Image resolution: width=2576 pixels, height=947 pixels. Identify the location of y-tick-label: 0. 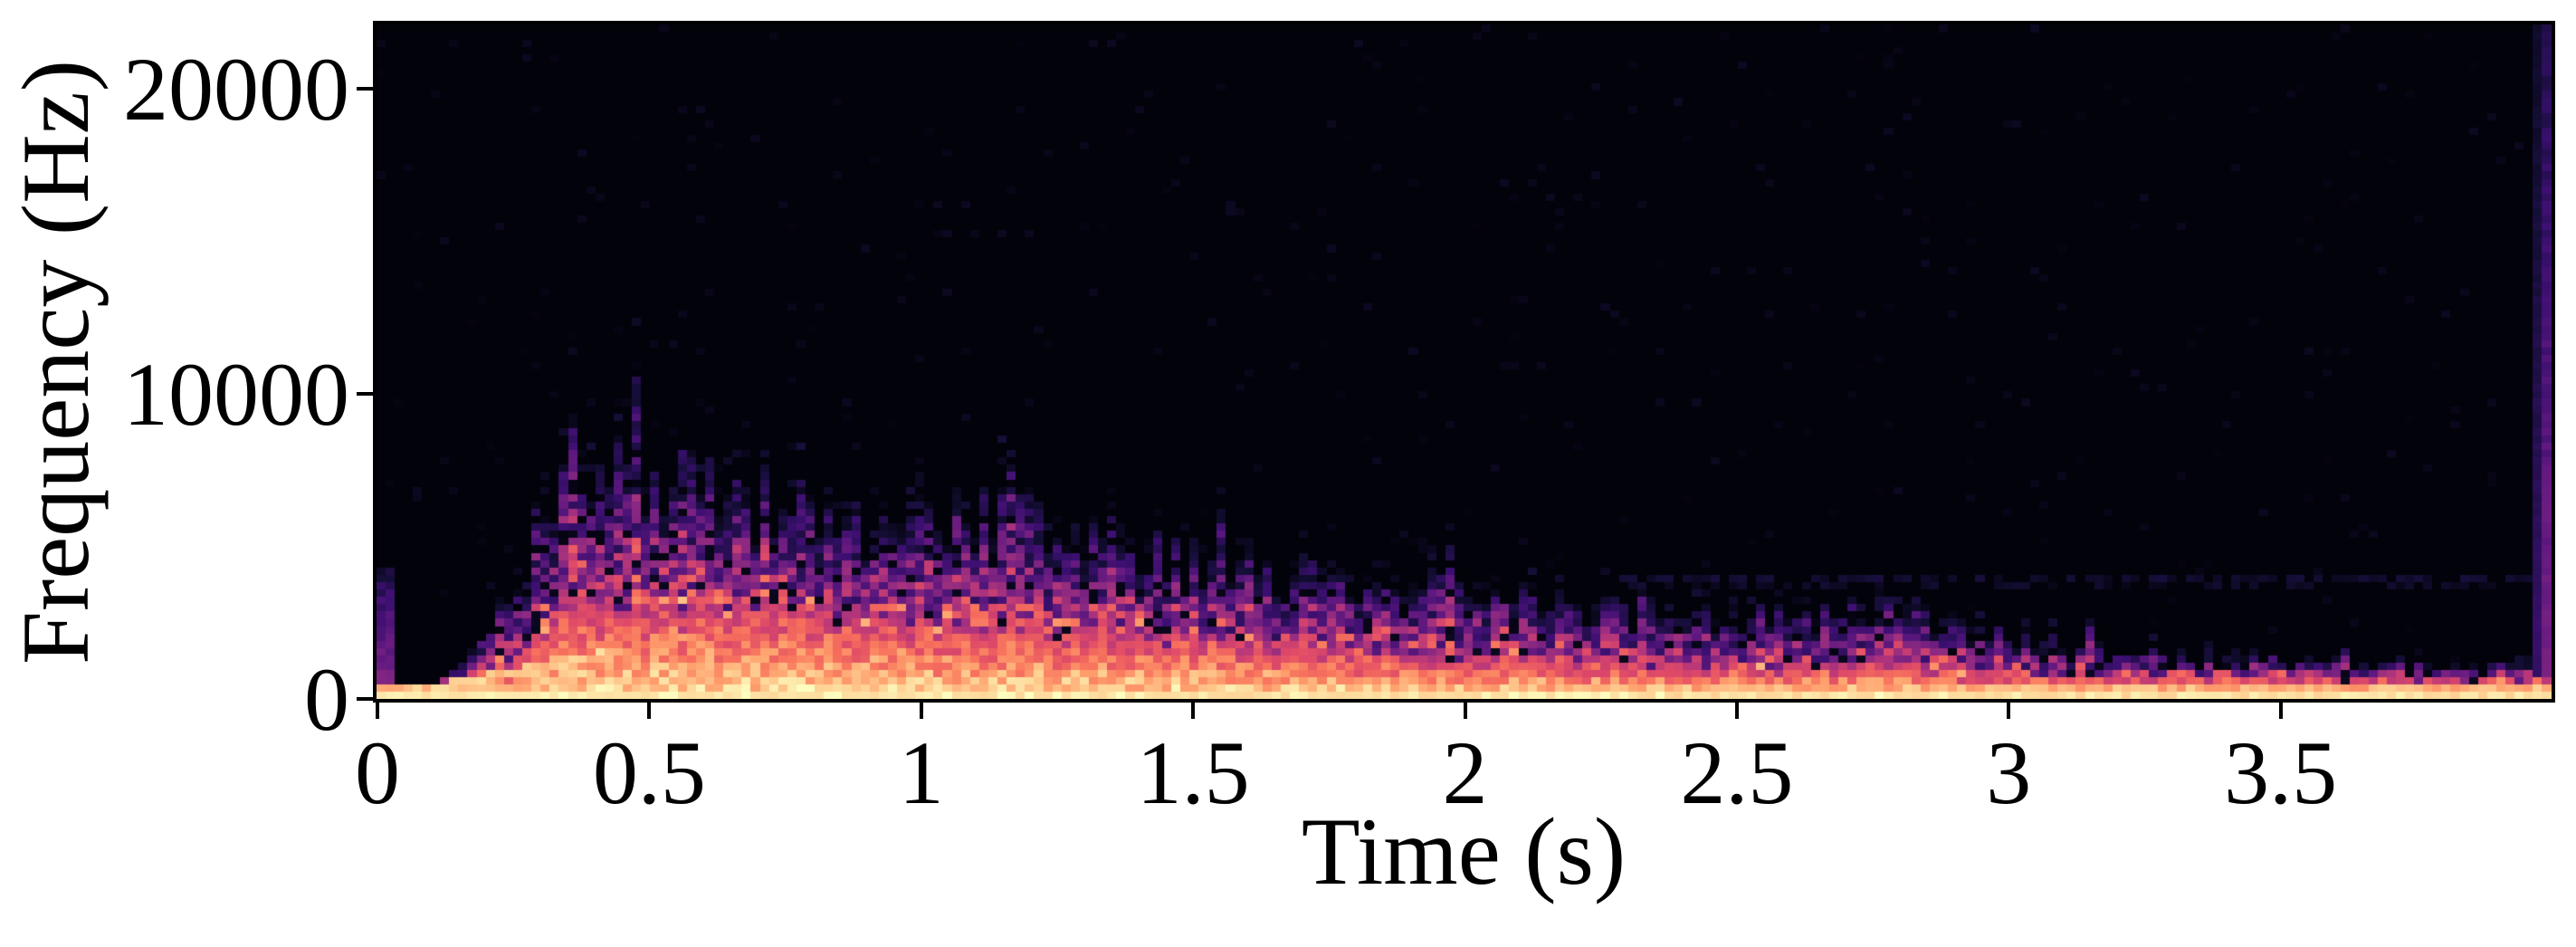
(327, 699).